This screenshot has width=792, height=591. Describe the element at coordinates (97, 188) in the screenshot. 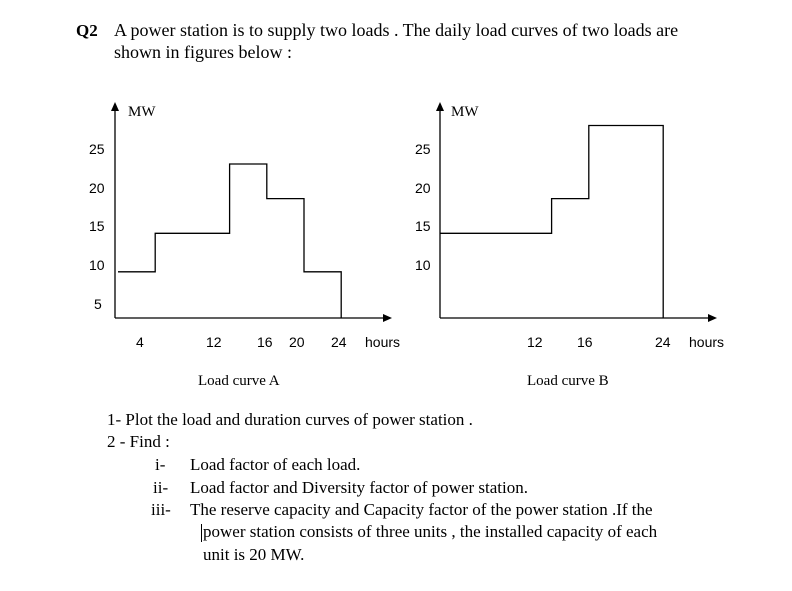

I see `chart-a-ytick-20: 20` at that location.